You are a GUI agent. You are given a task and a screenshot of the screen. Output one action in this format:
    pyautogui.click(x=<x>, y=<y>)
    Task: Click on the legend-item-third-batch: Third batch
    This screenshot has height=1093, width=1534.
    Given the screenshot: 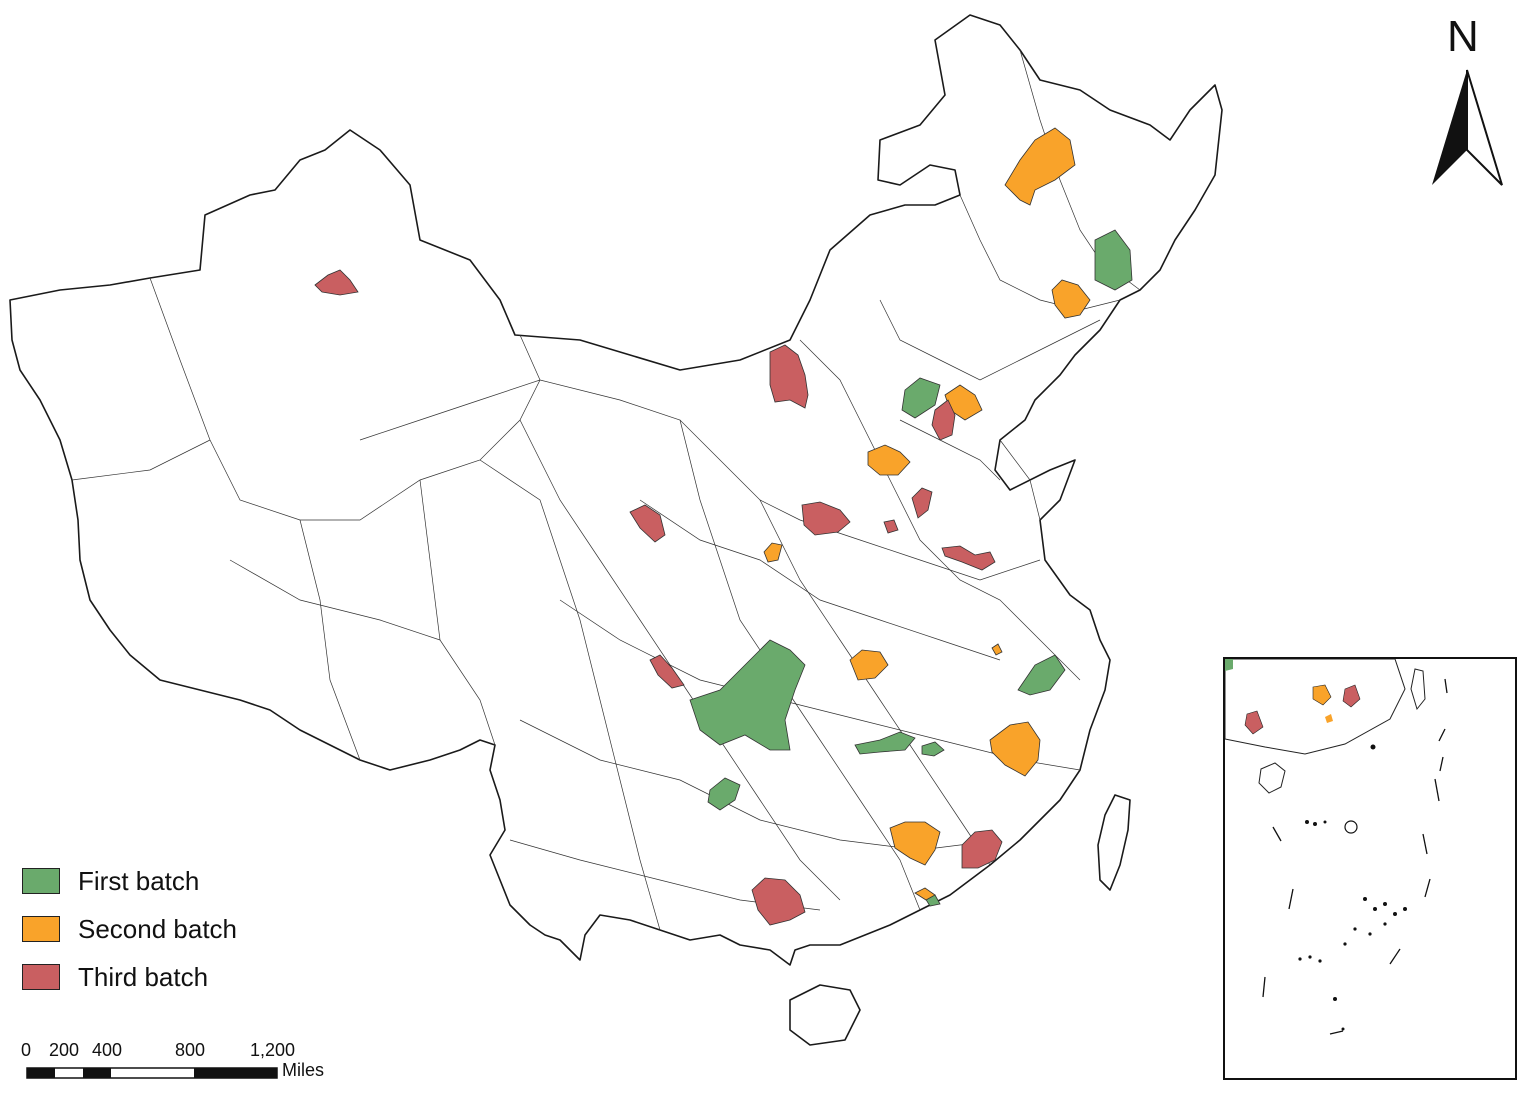 What is the action you would take?
    pyautogui.click(x=129, y=977)
    